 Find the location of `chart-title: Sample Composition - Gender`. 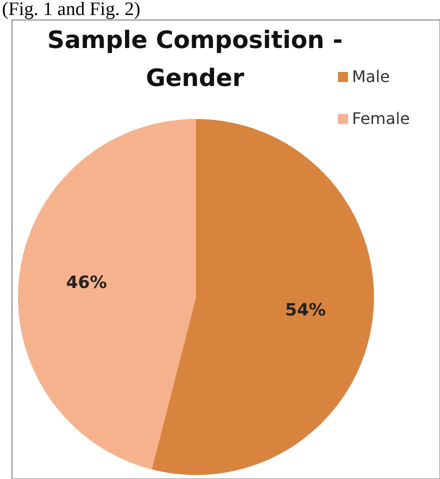

chart-title: Sample Composition - Gender is located at coordinates (195, 59).